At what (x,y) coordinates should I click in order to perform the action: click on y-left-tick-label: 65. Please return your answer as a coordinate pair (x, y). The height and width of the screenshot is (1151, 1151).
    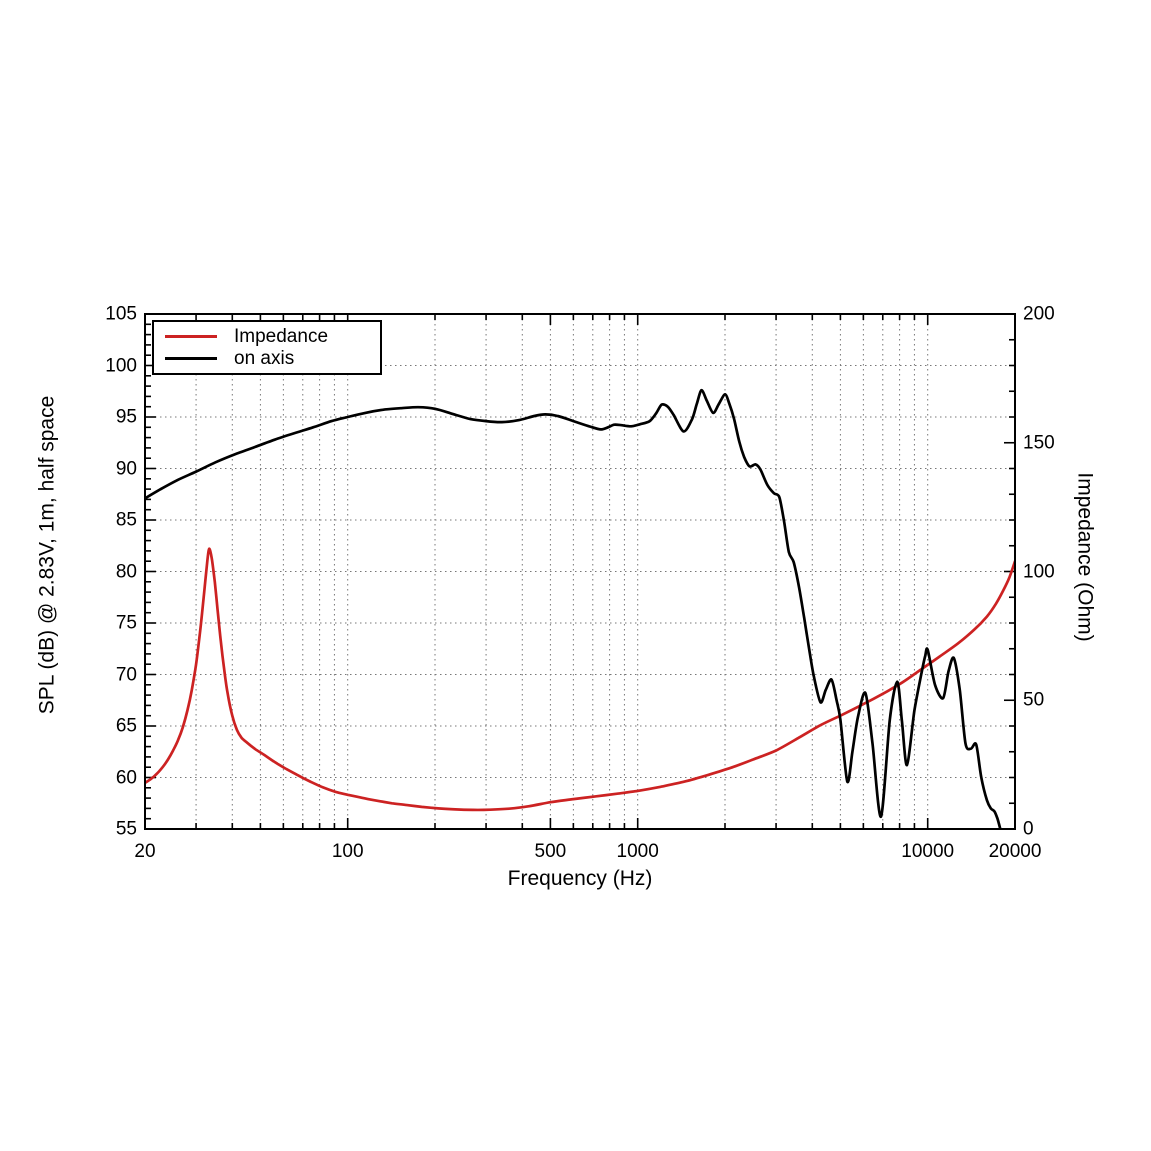
    Looking at the image, I should click on (126, 726).